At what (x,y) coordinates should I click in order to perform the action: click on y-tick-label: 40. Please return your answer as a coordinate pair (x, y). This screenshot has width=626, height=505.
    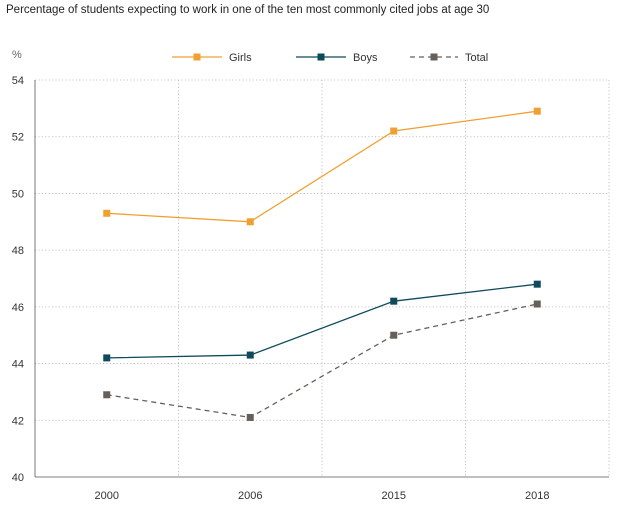
    Looking at the image, I should click on (18, 478).